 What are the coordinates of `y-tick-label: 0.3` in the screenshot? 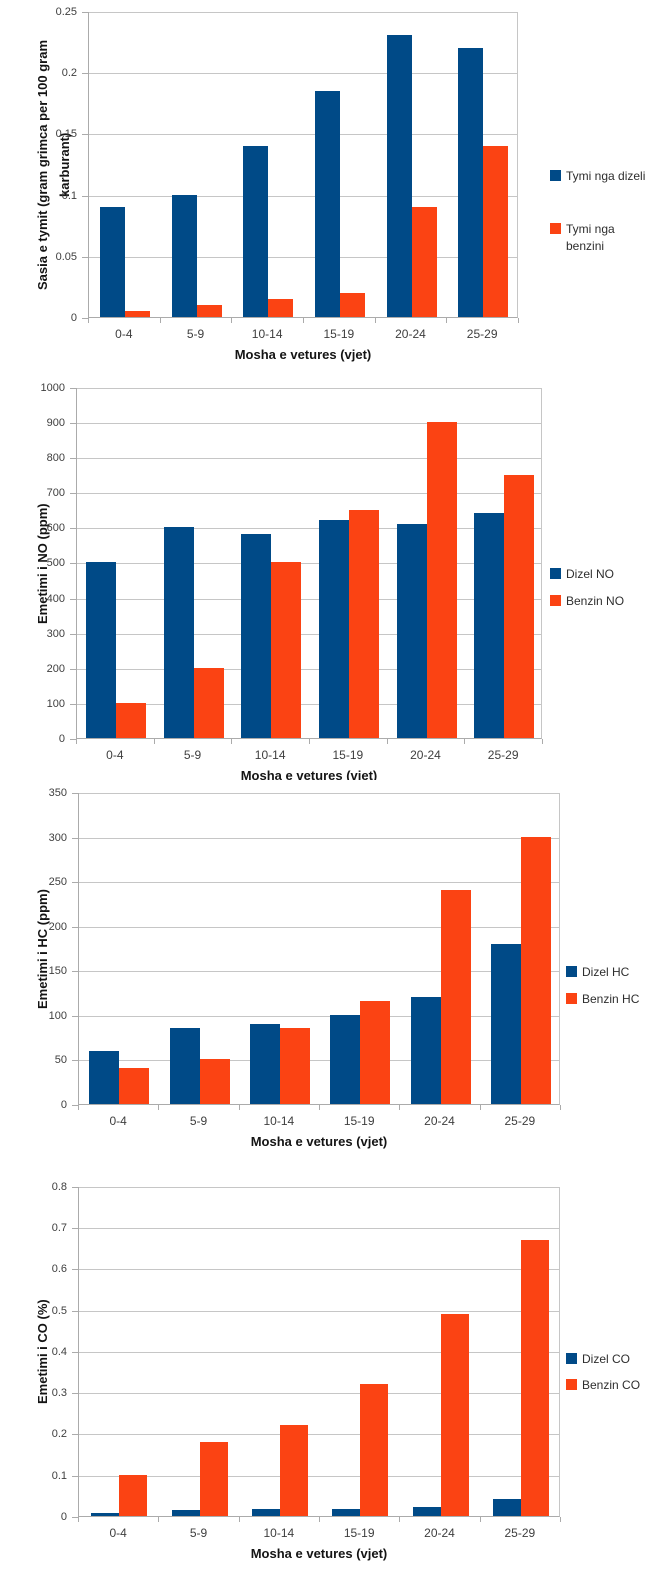 It's located at (59, 1393).